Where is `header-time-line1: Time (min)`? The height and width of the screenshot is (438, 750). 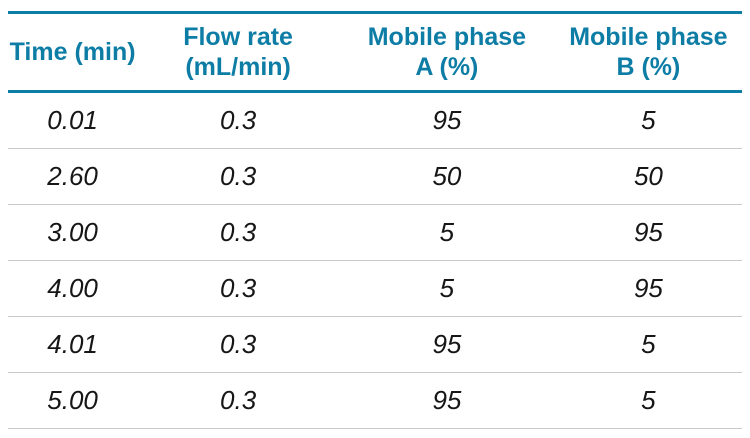
header-time-line1: Time (min) is located at coordinates (72, 52).